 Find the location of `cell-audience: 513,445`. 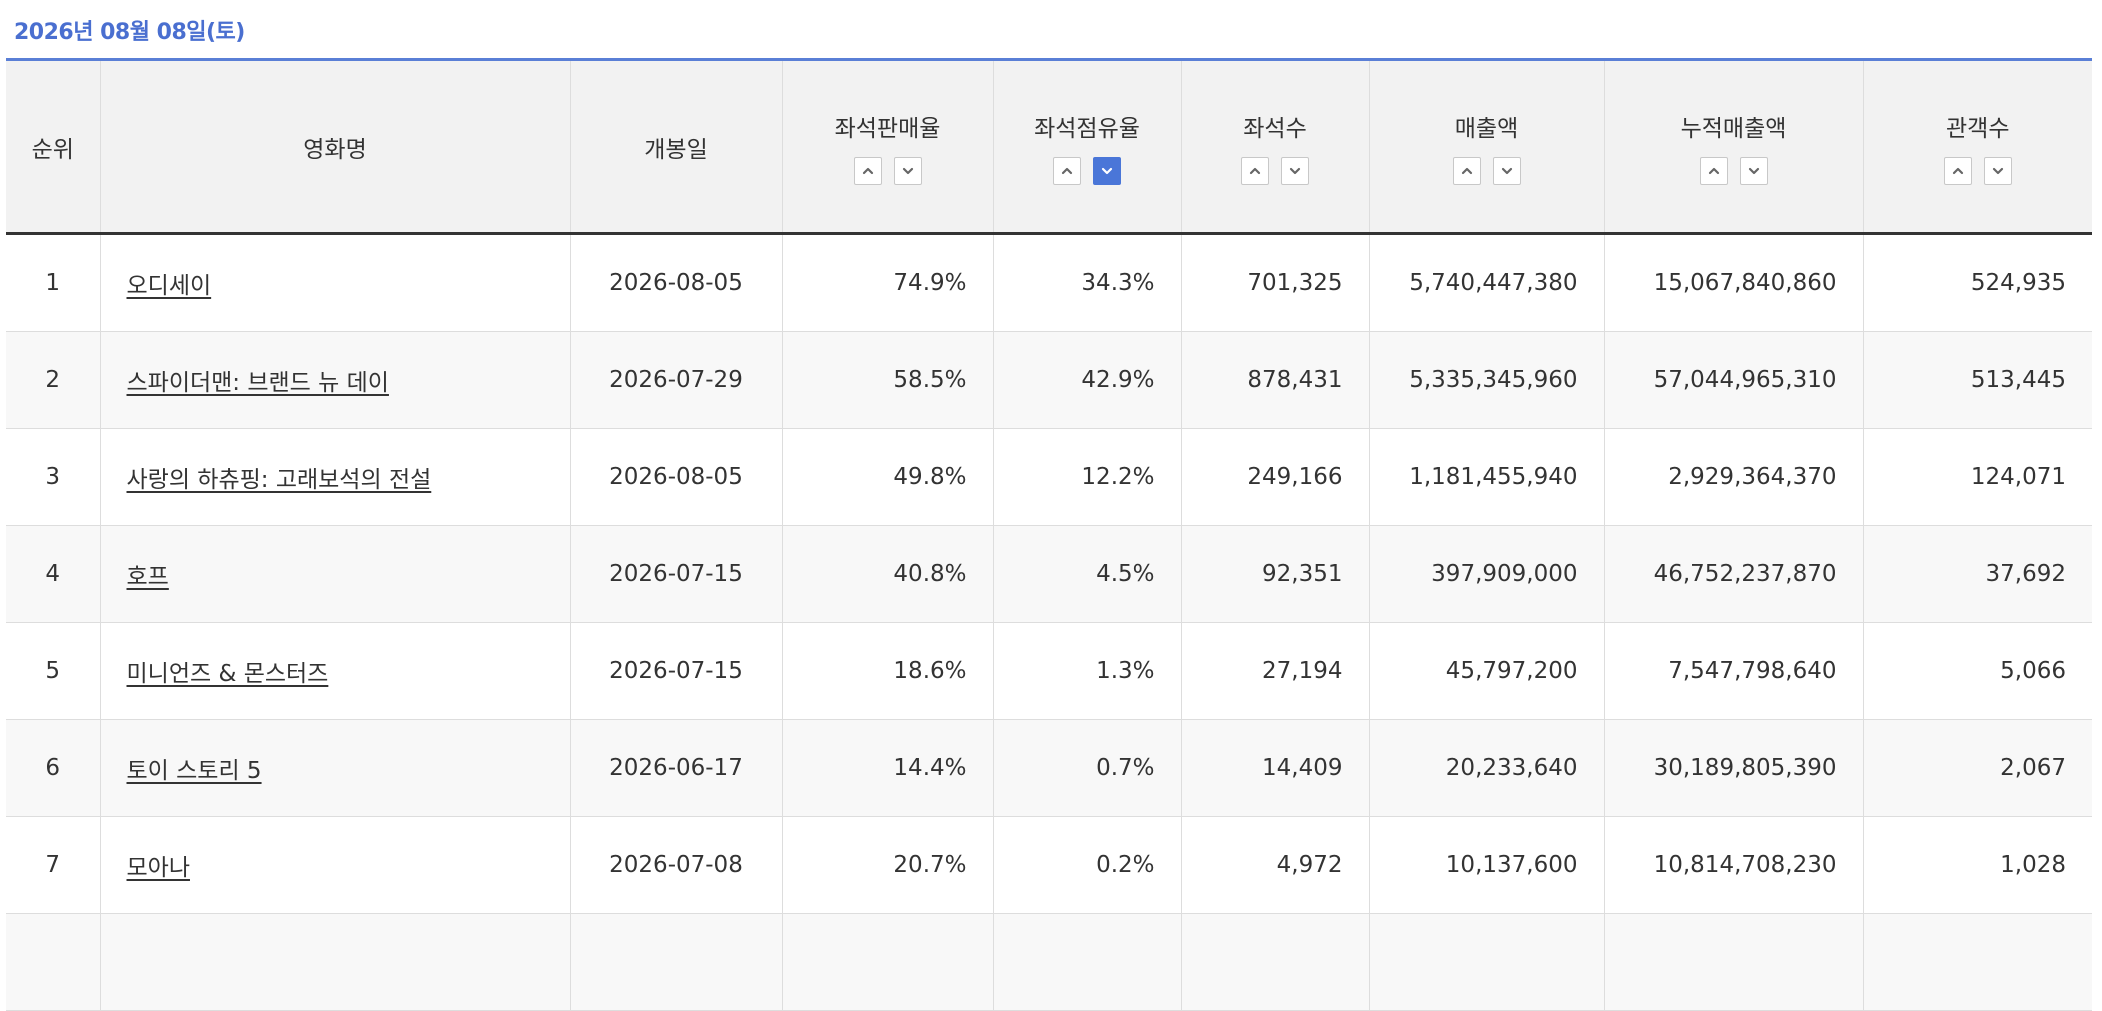

cell-audience: 513,445 is located at coordinates (1977, 380).